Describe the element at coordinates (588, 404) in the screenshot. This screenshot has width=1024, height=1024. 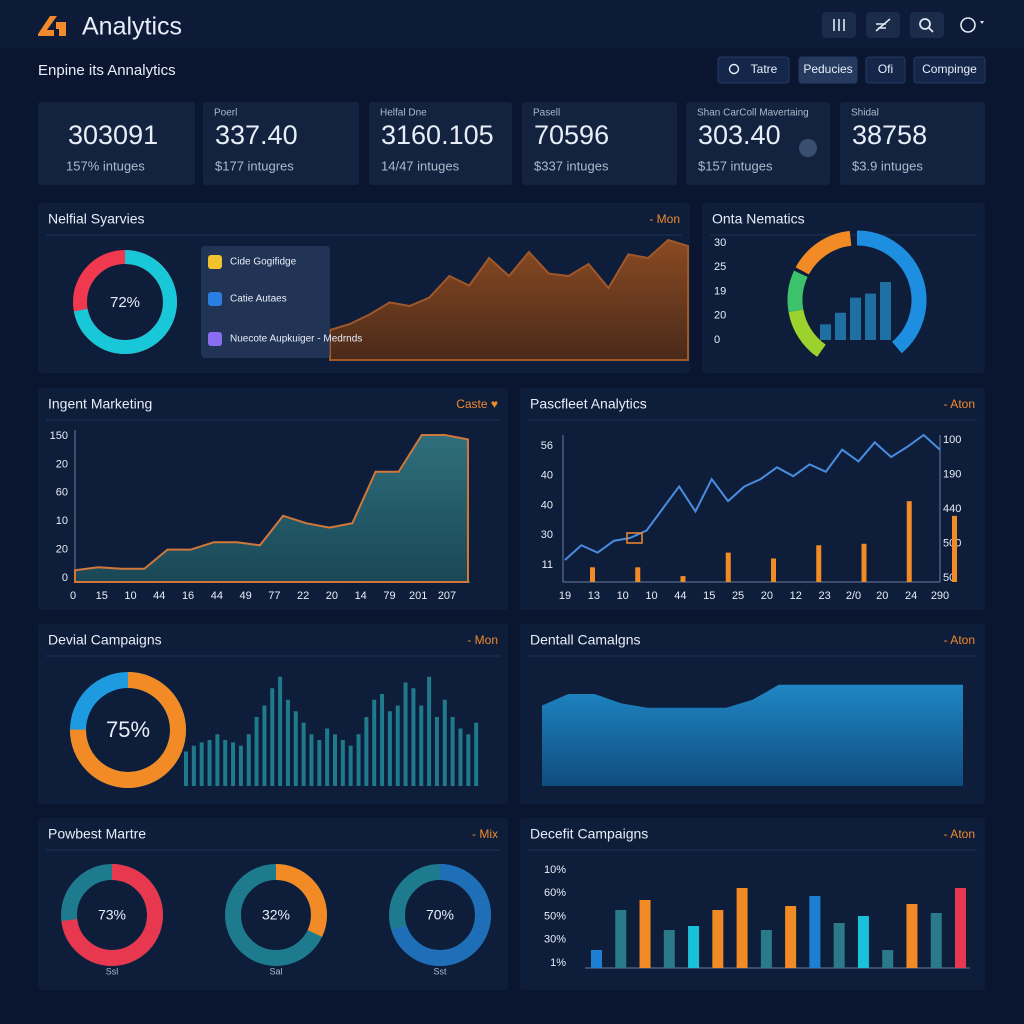
I see `panel-title: Pascfleet Analytics` at that location.